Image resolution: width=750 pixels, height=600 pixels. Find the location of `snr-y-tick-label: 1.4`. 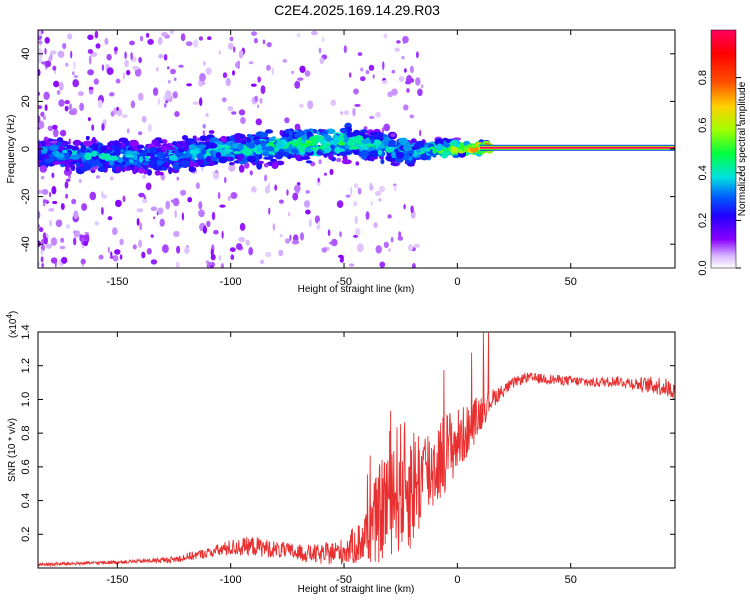

snr-y-tick-label: 1.4 is located at coordinates (26, 331).